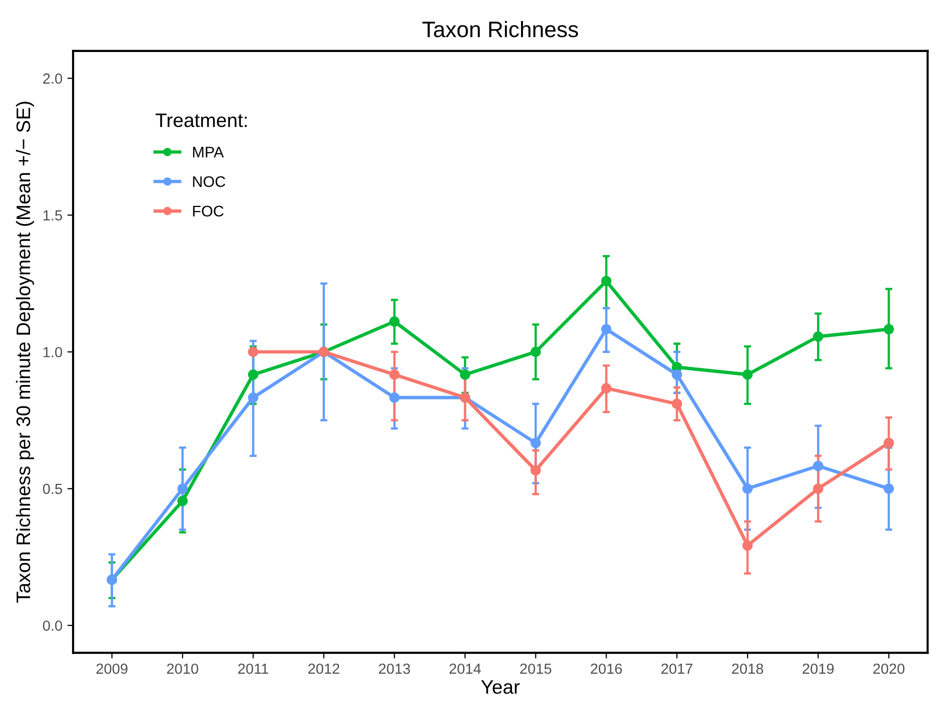 The height and width of the screenshot is (708, 937). I want to click on x-tick-label: 2009, so click(112, 669).